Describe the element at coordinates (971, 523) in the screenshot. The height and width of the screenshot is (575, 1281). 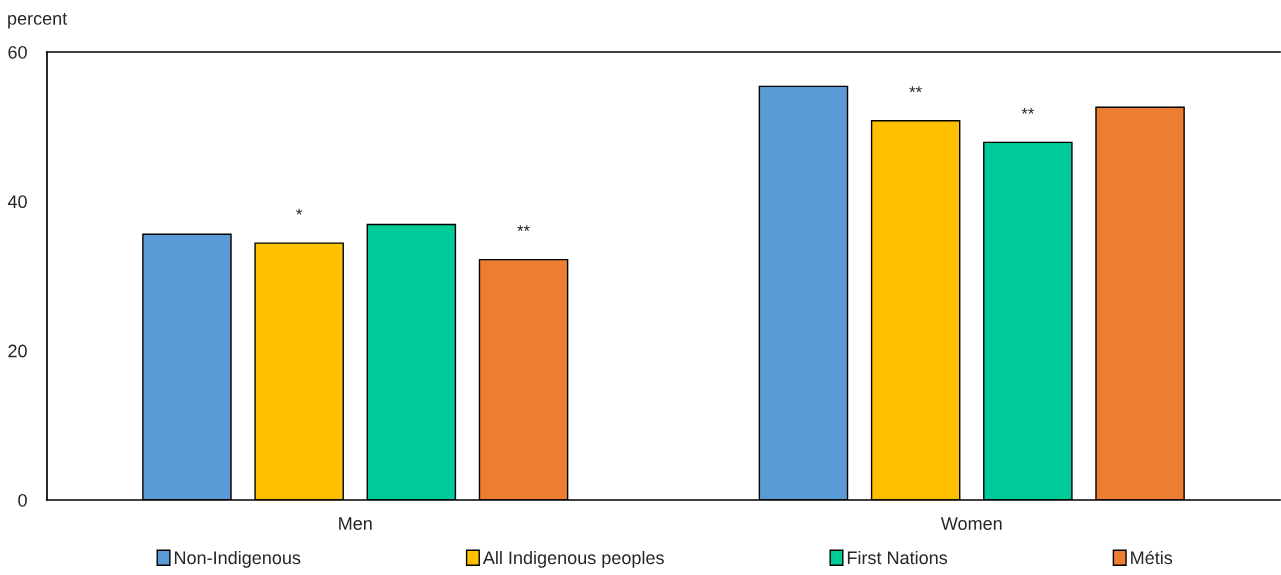
I see `x-tick-label: Women` at that location.